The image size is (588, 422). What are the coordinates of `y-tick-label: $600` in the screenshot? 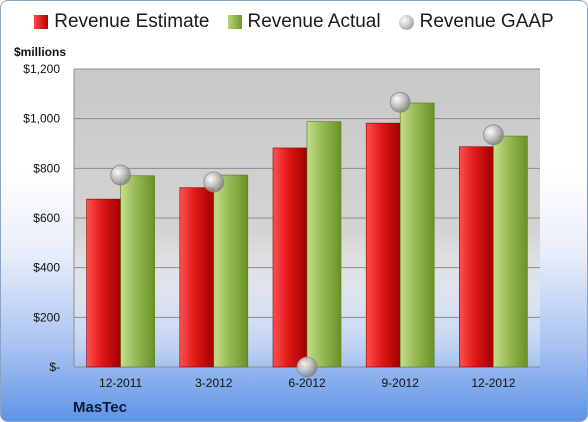 It's located at (46, 218).